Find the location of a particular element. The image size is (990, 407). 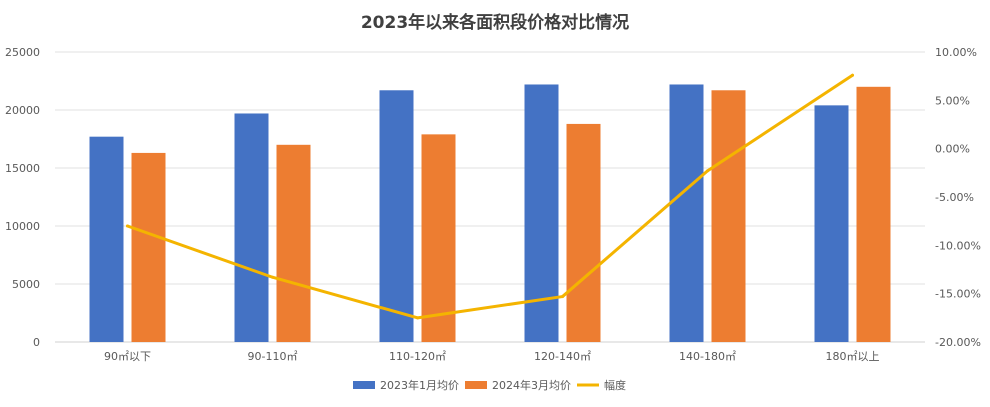

legend-item-1: 2024年3月均价 is located at coordinates (518, 385).